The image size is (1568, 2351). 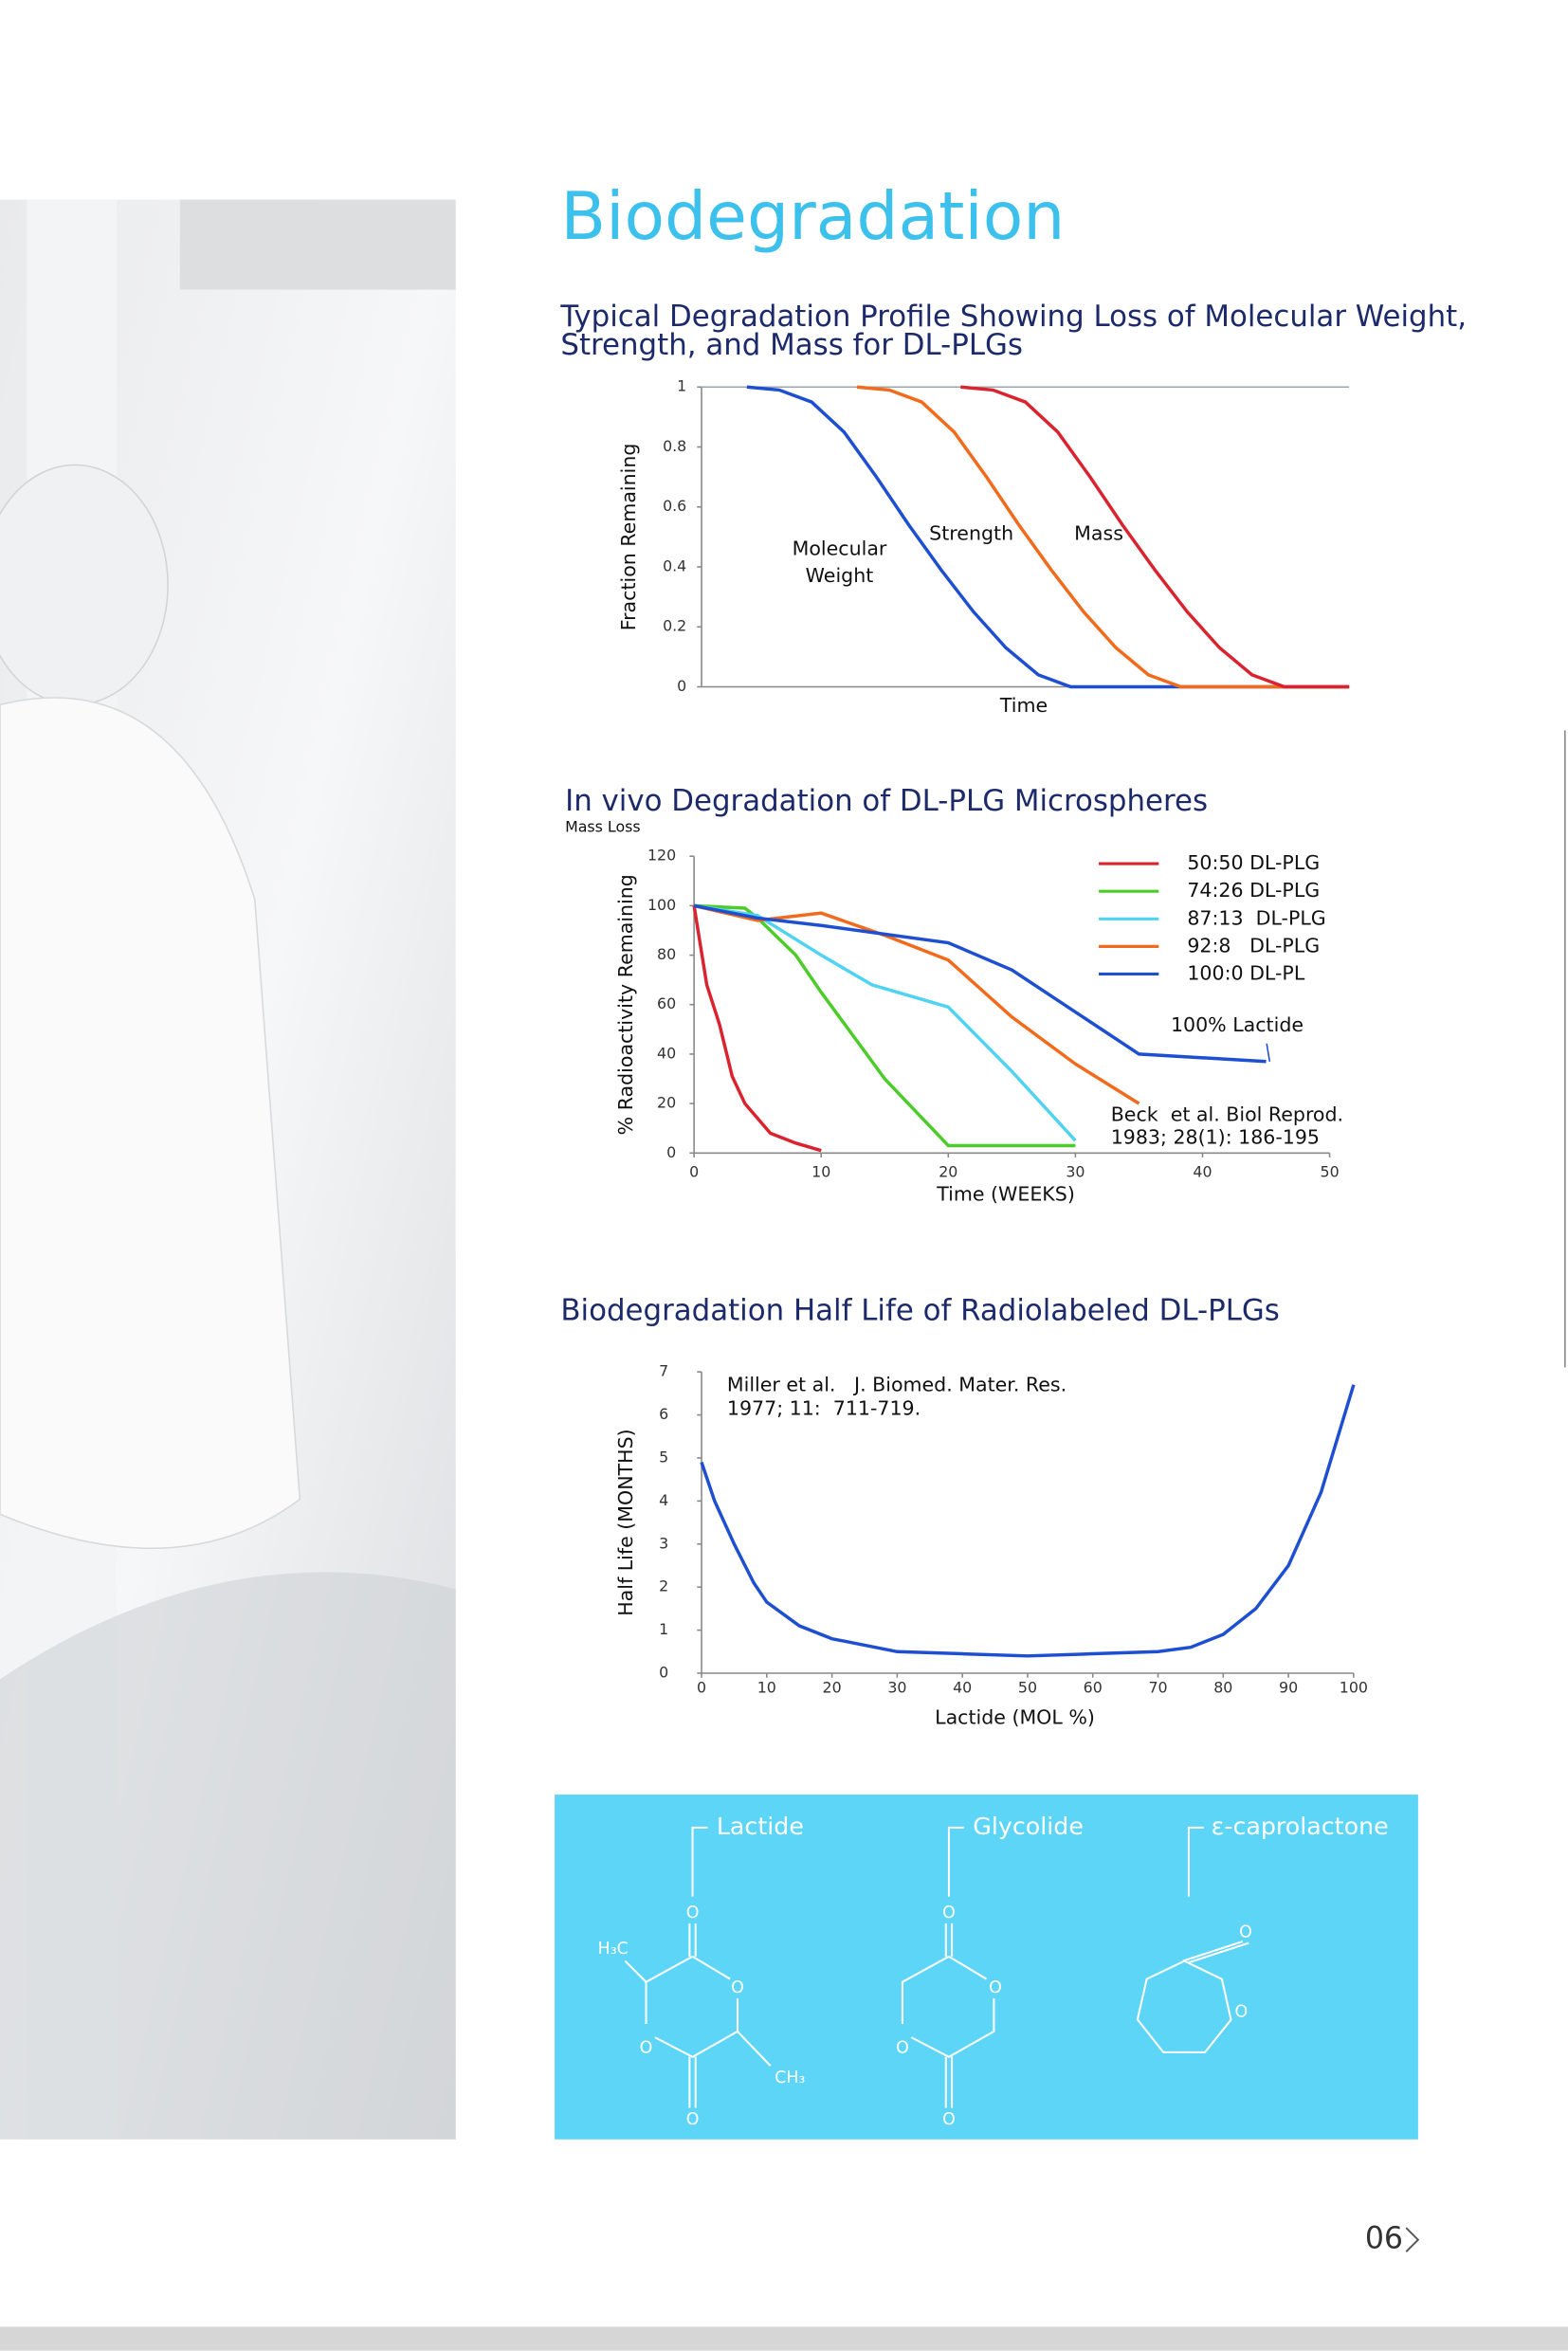 What do you see at coordinates (663, 1457) in the screenshot?
I see `y-tick-label: 5` at bounding box center [663, 1457].